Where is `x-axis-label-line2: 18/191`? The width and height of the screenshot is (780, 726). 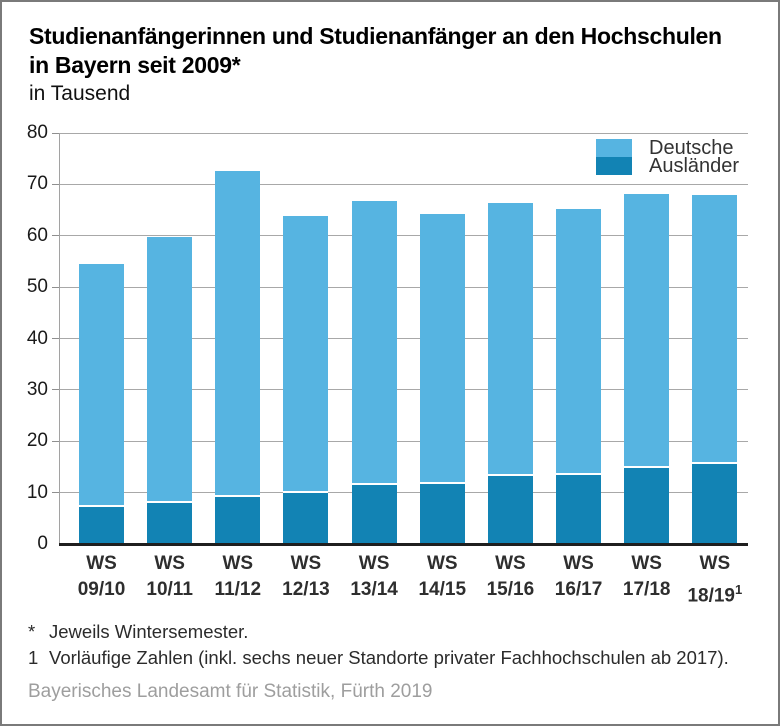
x-axis-label-line2: 18/191 is located at coordinates (715, 594).